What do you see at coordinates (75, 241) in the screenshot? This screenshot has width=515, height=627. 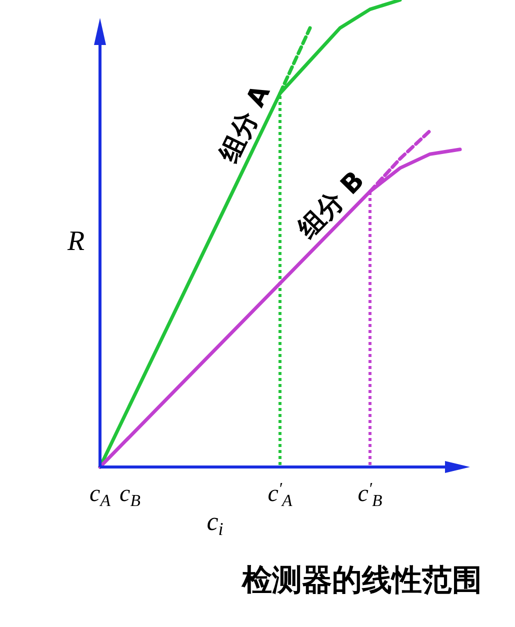 I see `y-axis-title: R` at bounding box center [75, 241].